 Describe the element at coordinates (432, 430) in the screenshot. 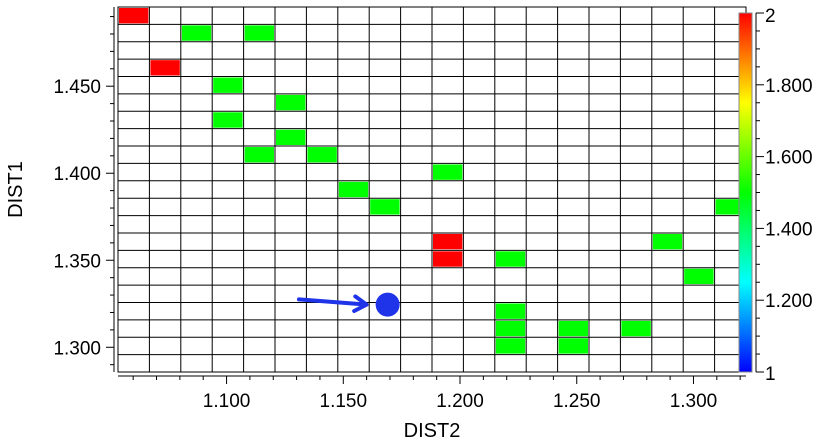

I see `x-axis-title: DIST2` at that location.